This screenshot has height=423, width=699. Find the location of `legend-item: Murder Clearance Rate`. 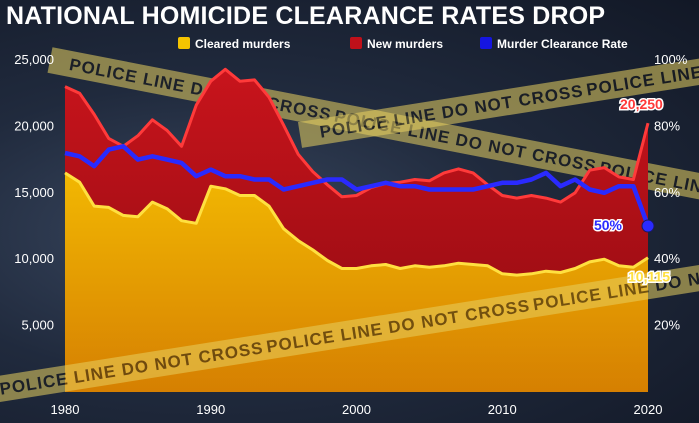

legend-item: Murder Clearance Rate is located at coordinates (554, 44).